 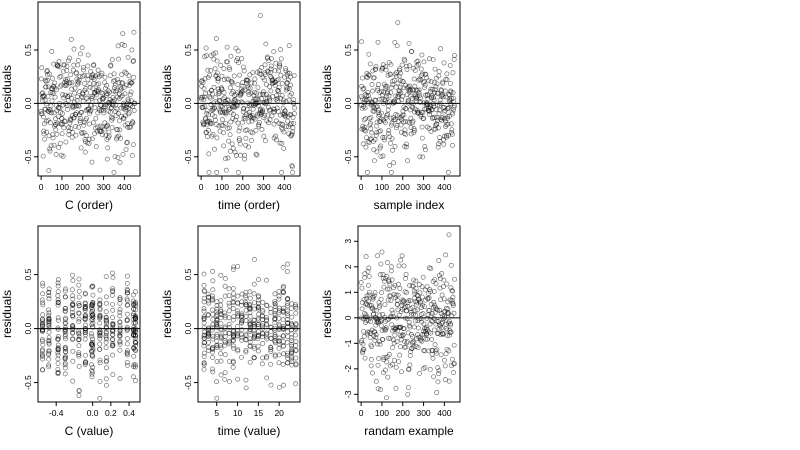 I want to click on y-tick-label: -0.5, so click(x=348, y=156).